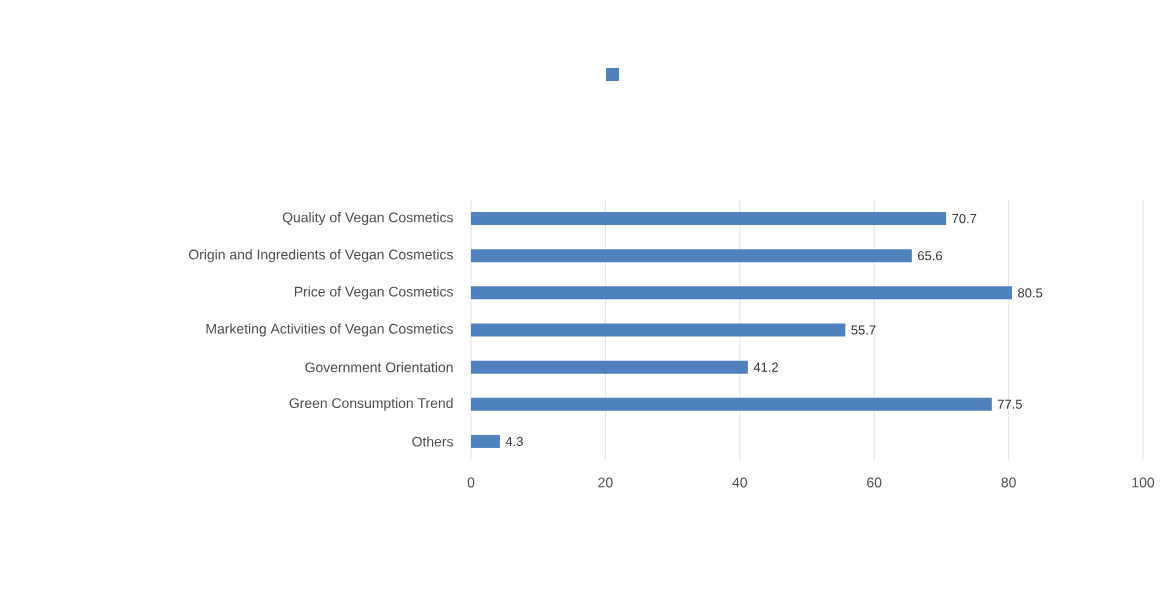 The height and width of the screenshot is (614, 1174). I want to click on data-label: 70.7, so click(964, 218).